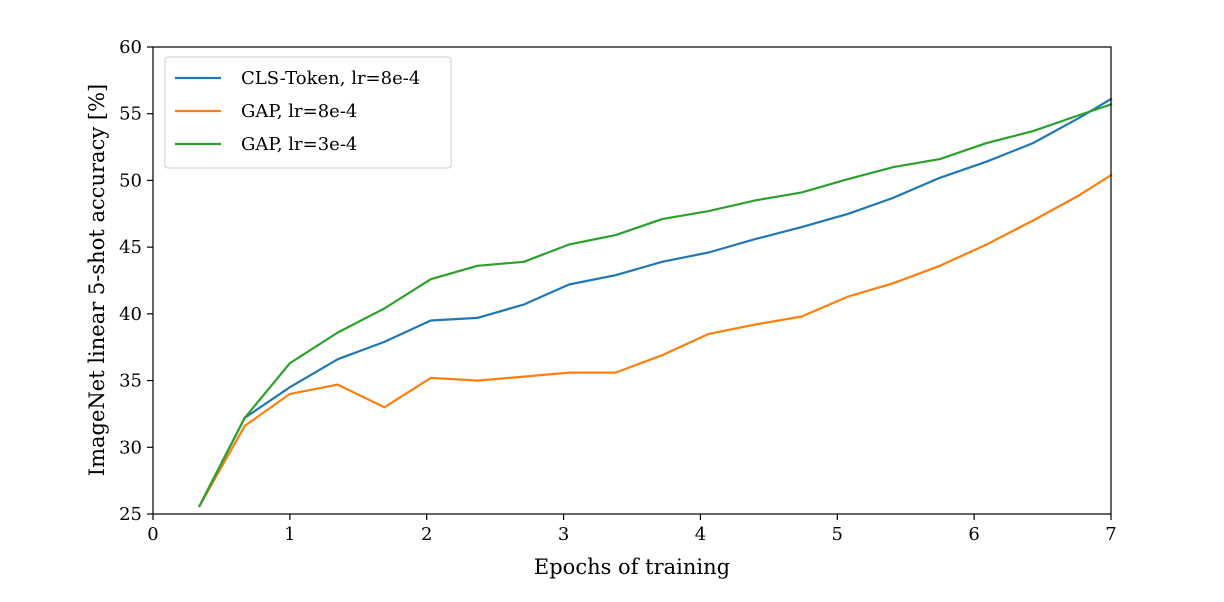 This screenshot has height=602, width=1224. Describe the element at coordinates (130, 114) in the screenshot. I see `y-tick-label: 55` at that location.